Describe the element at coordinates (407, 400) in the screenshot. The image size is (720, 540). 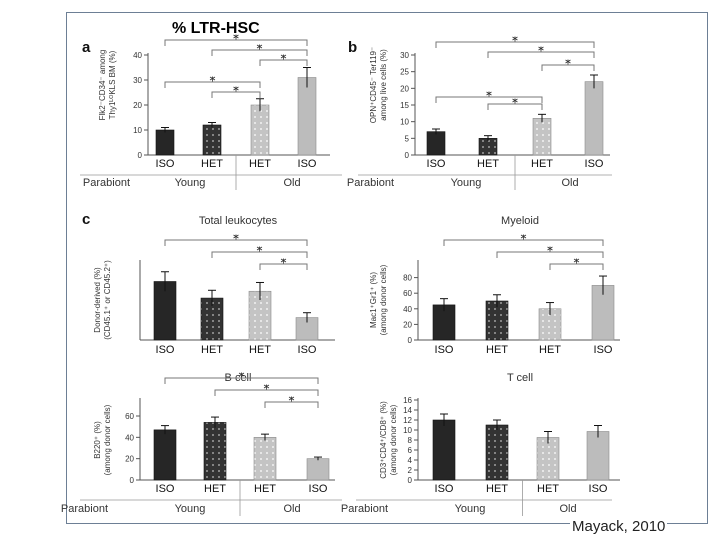
I see `y-tick-label: 16` at that location.